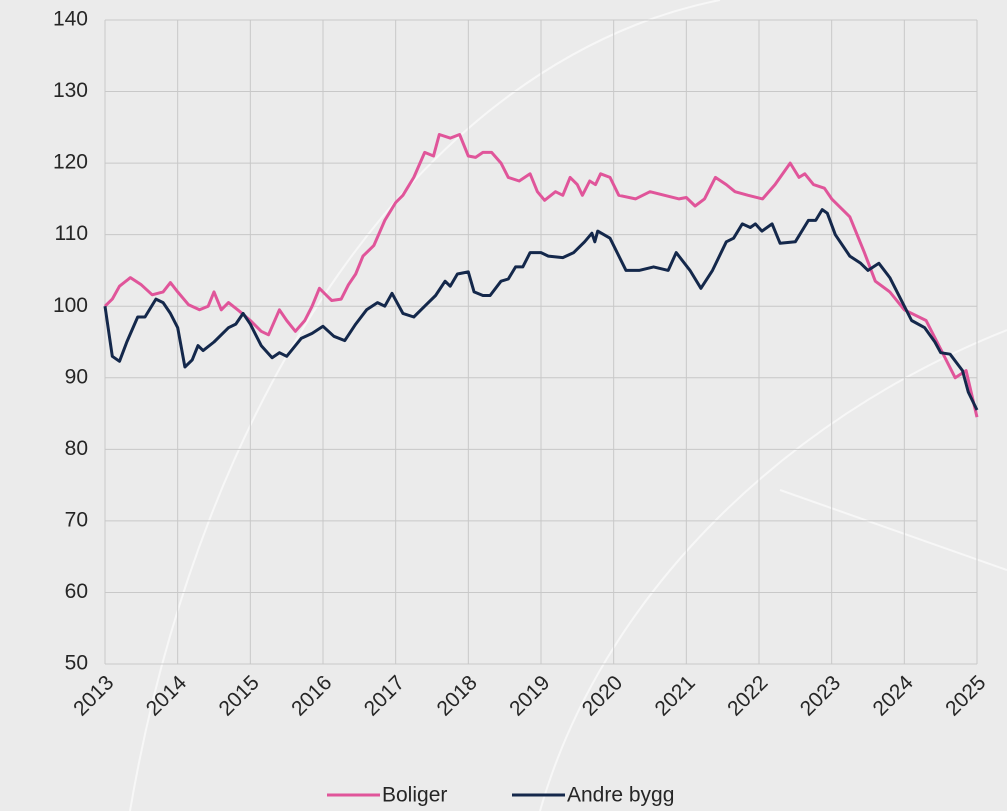 This screenshot has height=811, width=1007. What do you see at coordinates (76, 519) in the screenshot?
I see `y-tick-label: 70` at bounding box center [76, 519].